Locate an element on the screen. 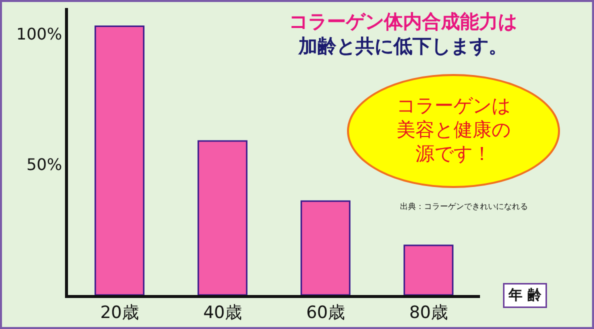  annotation: コラーゲンは美容と健康の源です！ is located at coordinates (454, 131).